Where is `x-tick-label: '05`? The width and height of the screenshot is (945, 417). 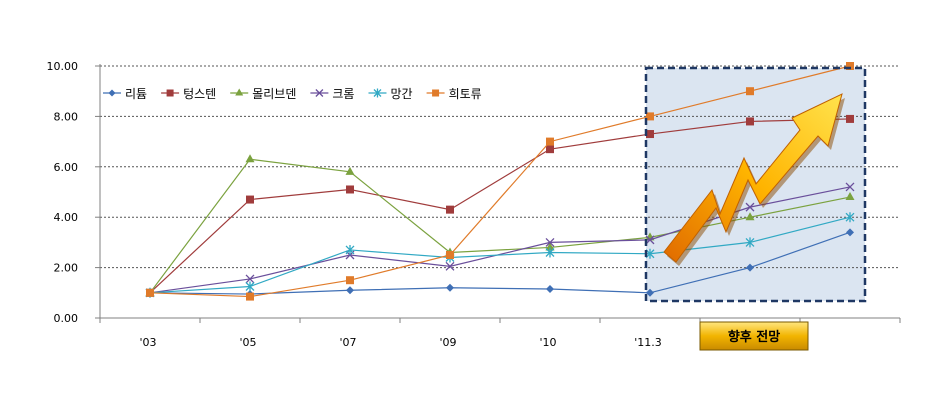 x-tick-label: '05 is located at coordinates (247, 342).